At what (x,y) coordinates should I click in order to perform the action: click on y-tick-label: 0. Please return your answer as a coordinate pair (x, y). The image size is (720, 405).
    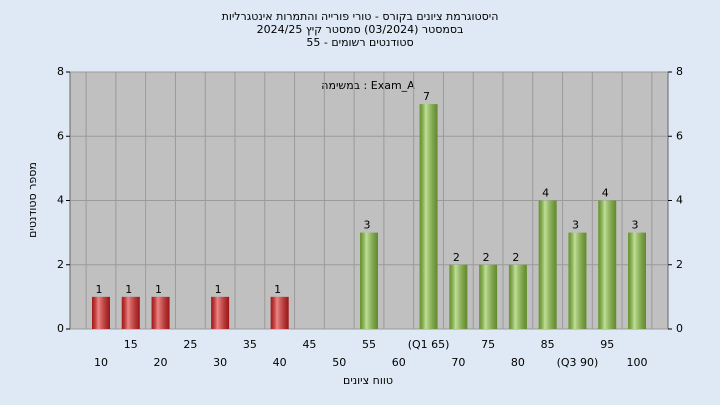
    Looking at the image, I should click on (60, 328).